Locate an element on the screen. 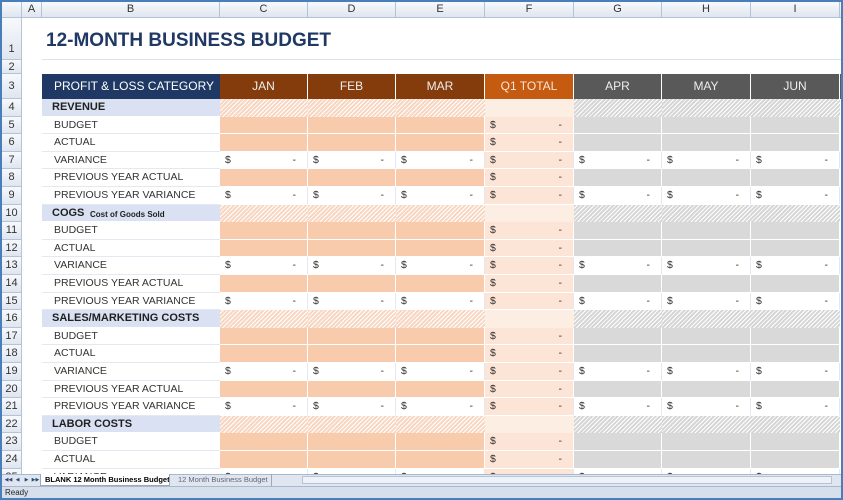 This screenshot has width=843, height=500. sheet-tab: 12 Month Business Budget is located at coordinates (222, 480).